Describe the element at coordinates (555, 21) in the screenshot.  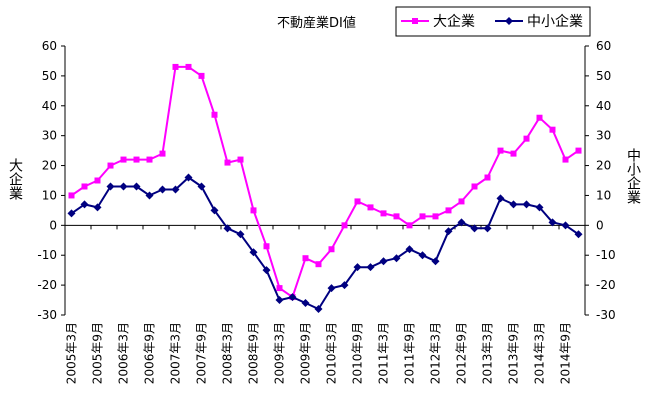
I see `legend-label-small-medium-companies: 中小企業` at that location.